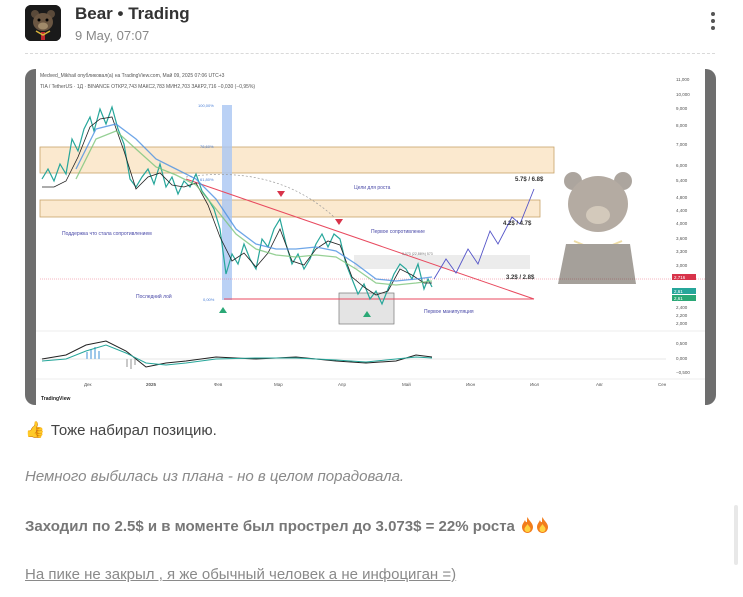  What do you see at coordinates (375, 384) in the screenshot?
I see `time-axis: Дек 2025 Фев Мар Апр Май Июн Июл Авг Сен` at bounding box center [375, 384].